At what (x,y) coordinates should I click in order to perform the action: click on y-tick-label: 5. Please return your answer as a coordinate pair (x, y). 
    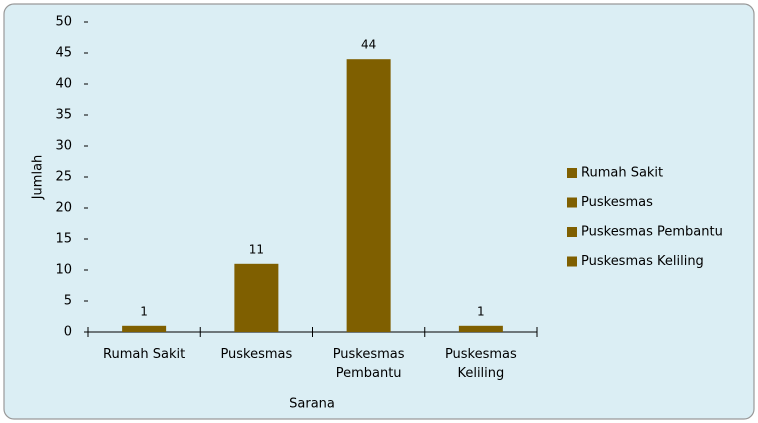
    Looking at the image, I should click on (68, 301).